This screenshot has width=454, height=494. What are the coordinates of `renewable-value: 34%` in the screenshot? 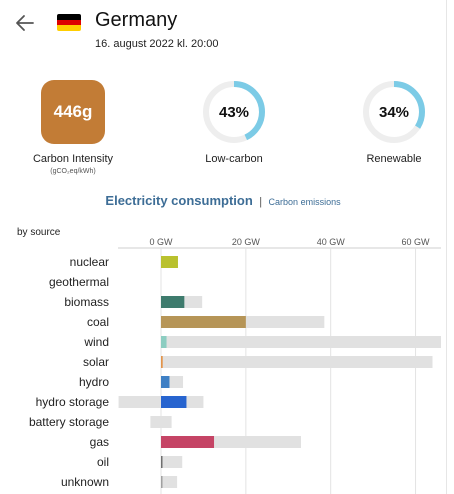 It's located at (394, 112).